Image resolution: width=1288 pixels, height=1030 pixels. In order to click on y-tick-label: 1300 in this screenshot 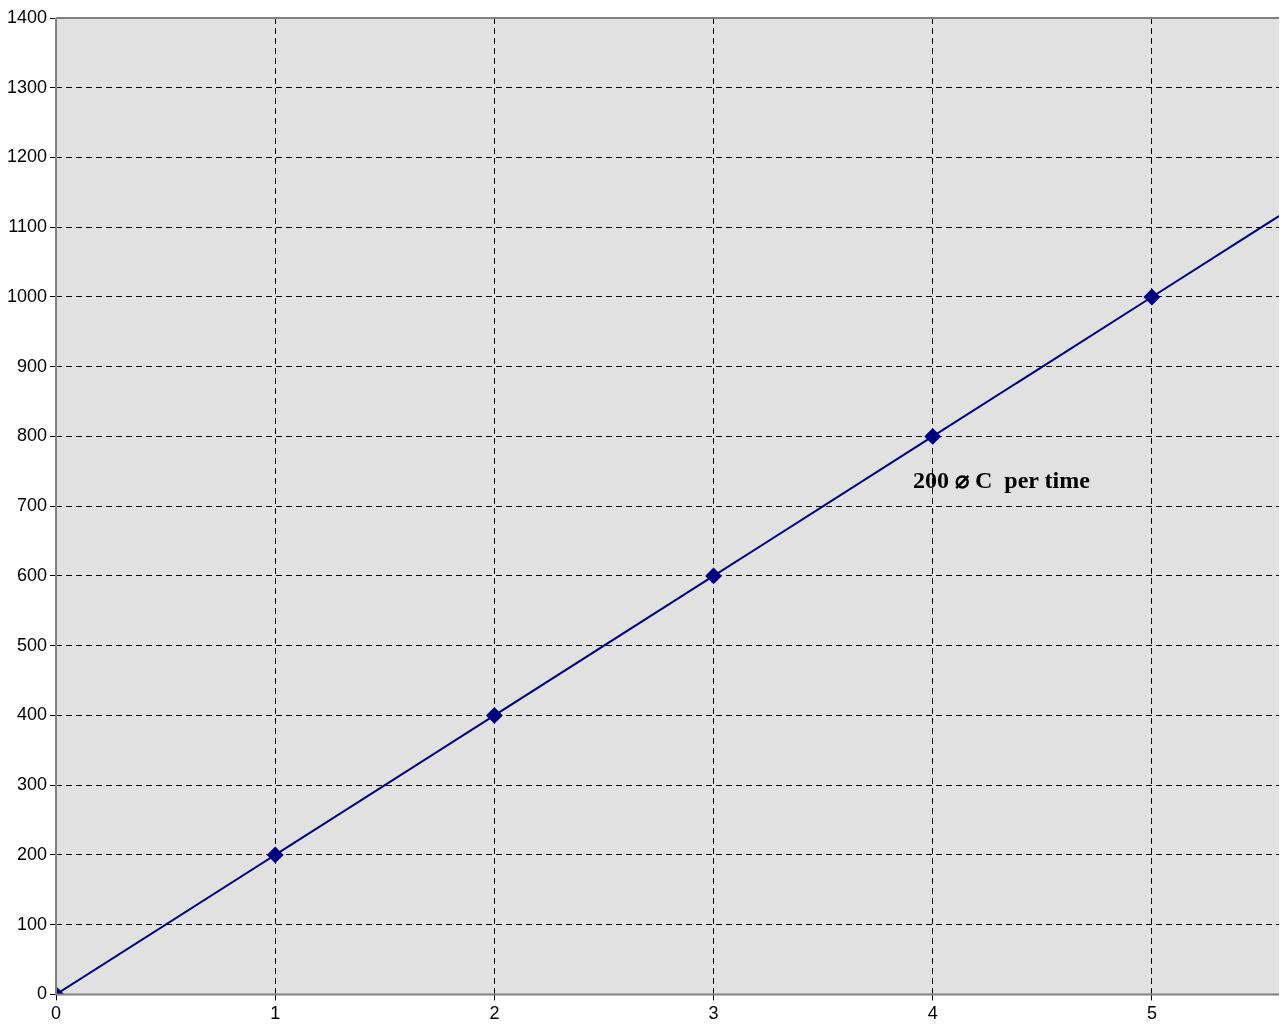, I will do `click(27, 86)`.